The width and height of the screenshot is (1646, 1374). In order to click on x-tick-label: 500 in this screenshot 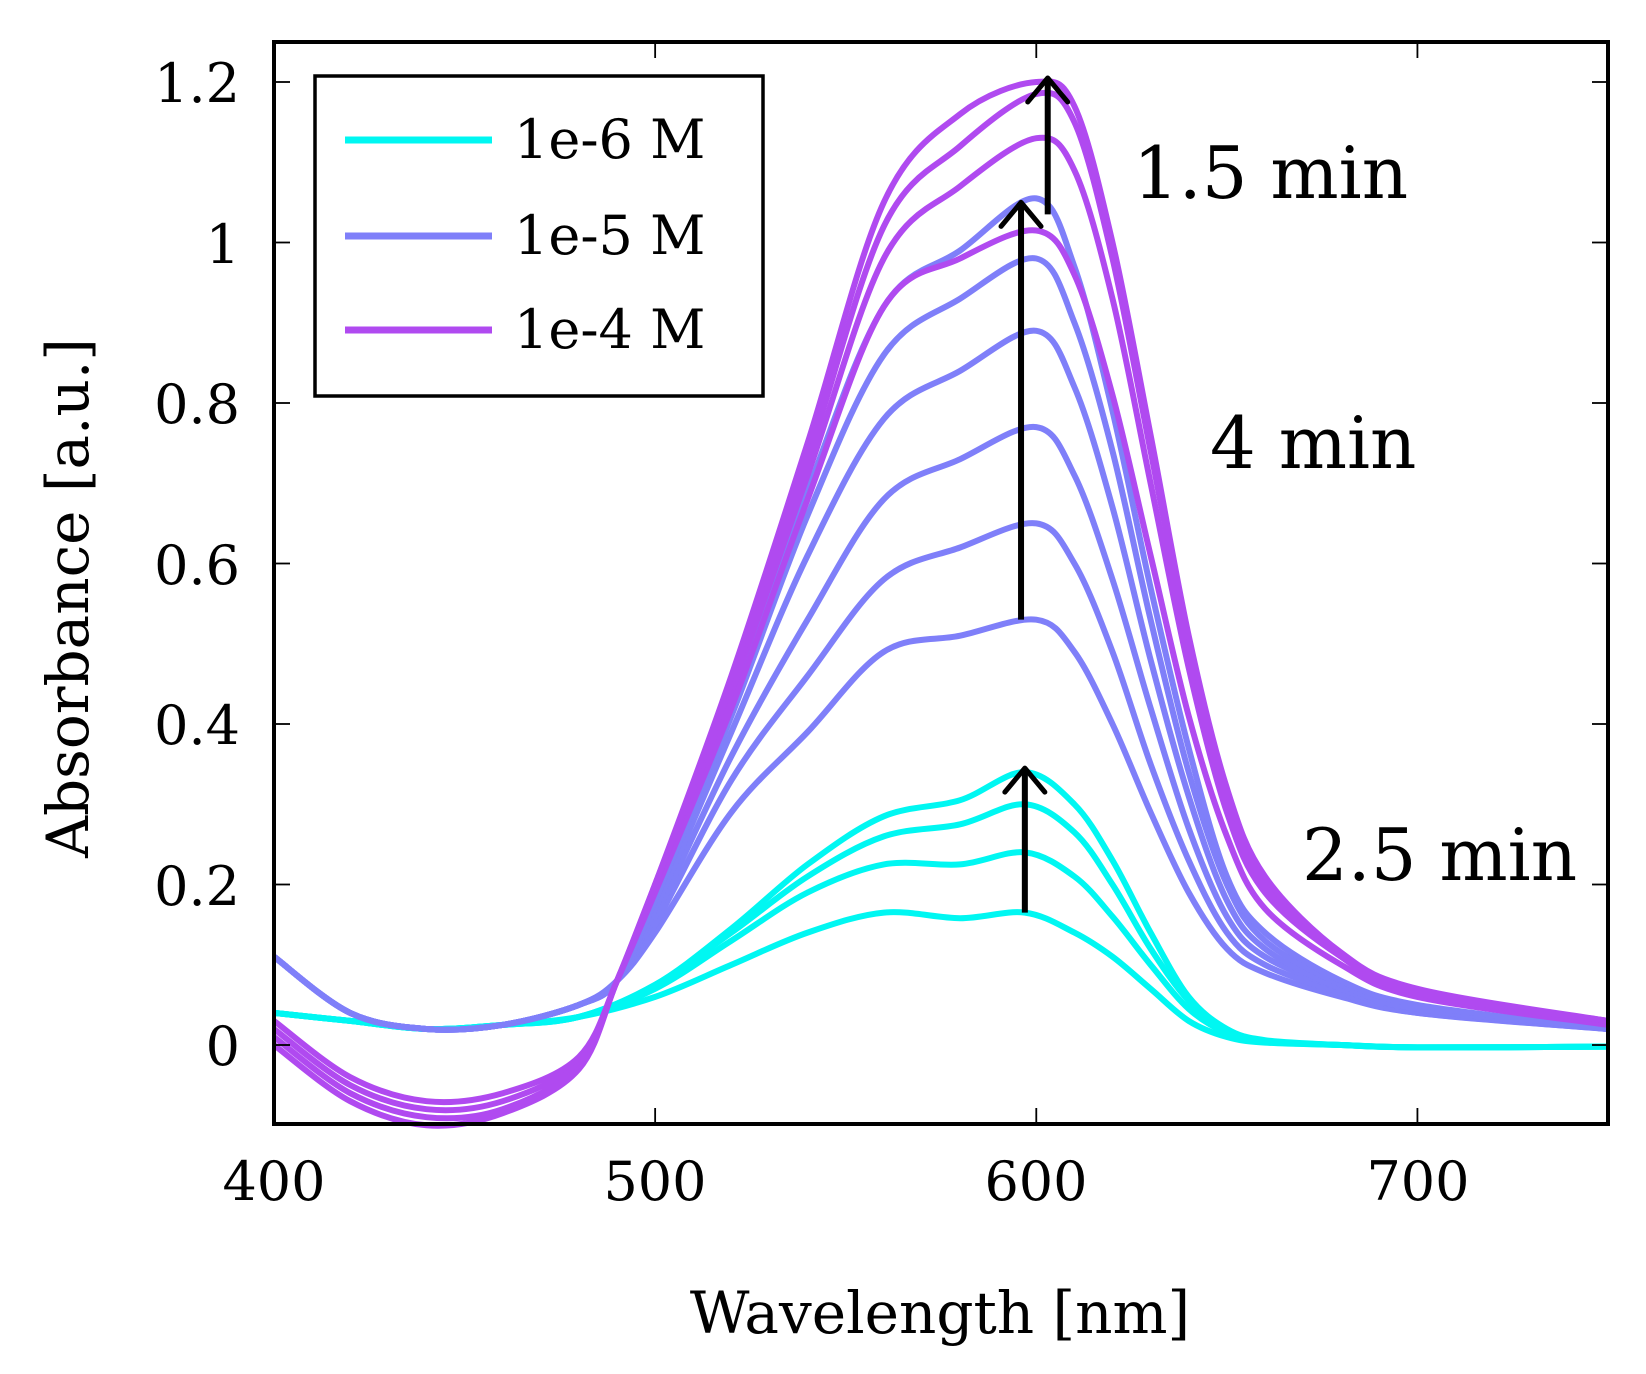, I will do `click(654, 1181)`.